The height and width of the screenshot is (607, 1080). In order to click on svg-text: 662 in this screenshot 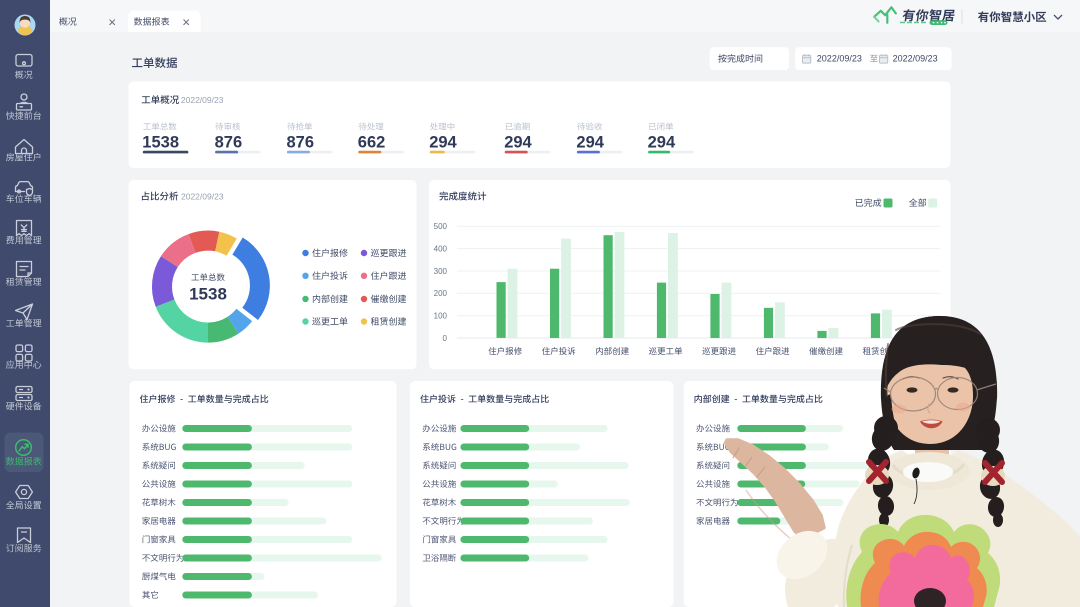, I will do `click(372, 143)`.